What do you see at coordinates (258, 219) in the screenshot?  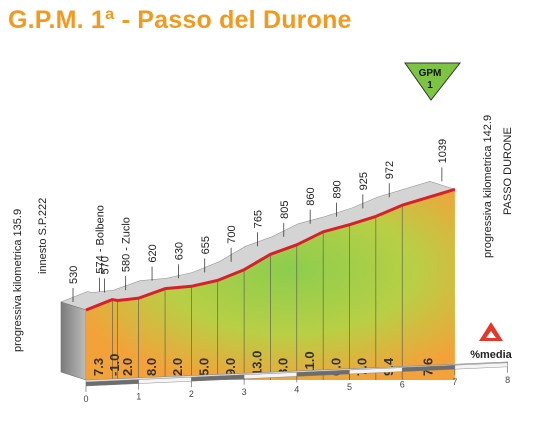 I see `altitude-label: 765` at bounding box center [258, 219].